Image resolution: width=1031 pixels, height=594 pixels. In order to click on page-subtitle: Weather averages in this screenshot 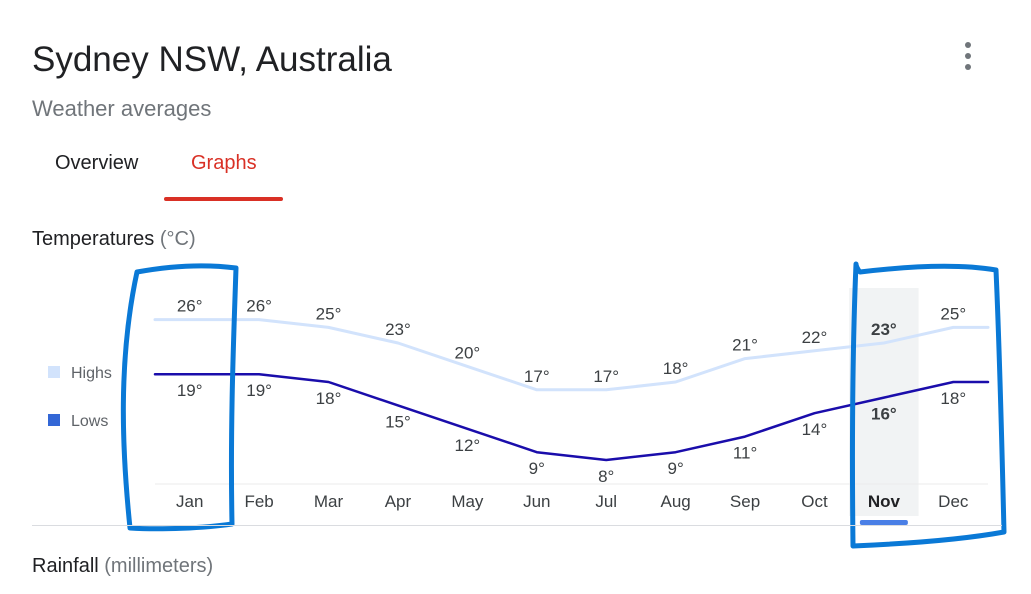, I will do `click(122, 108)`.